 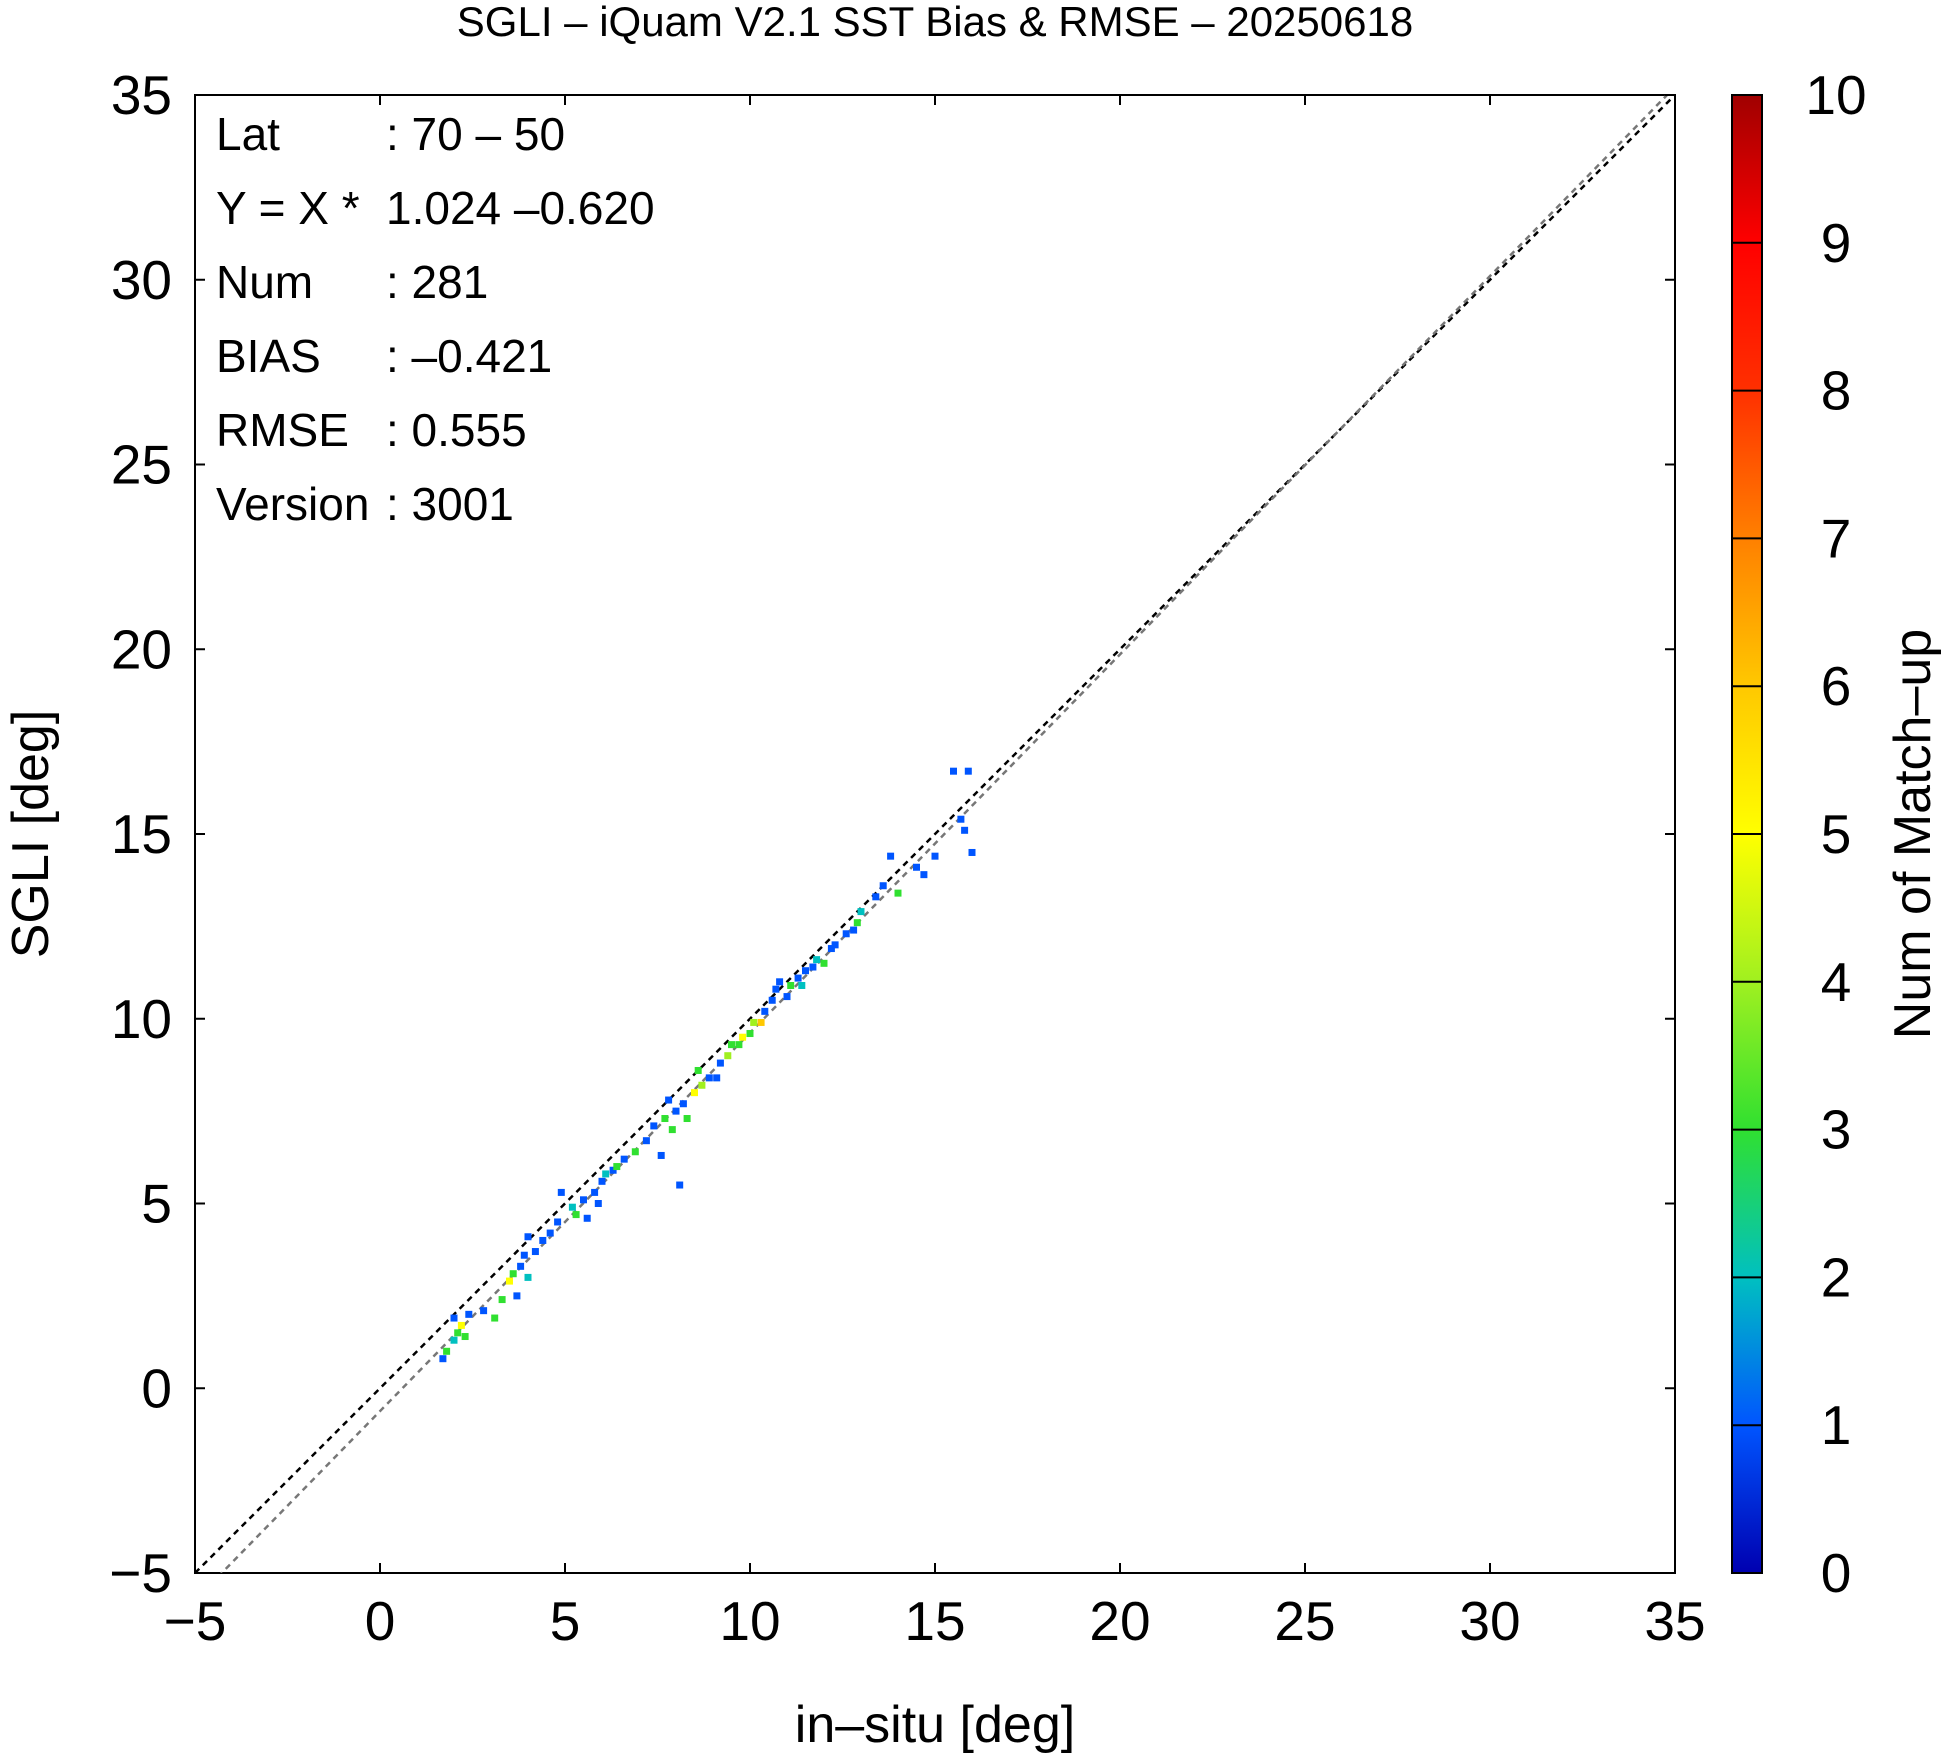 I want to click on x-tick-label: 5, so click(x=565, y=1621).